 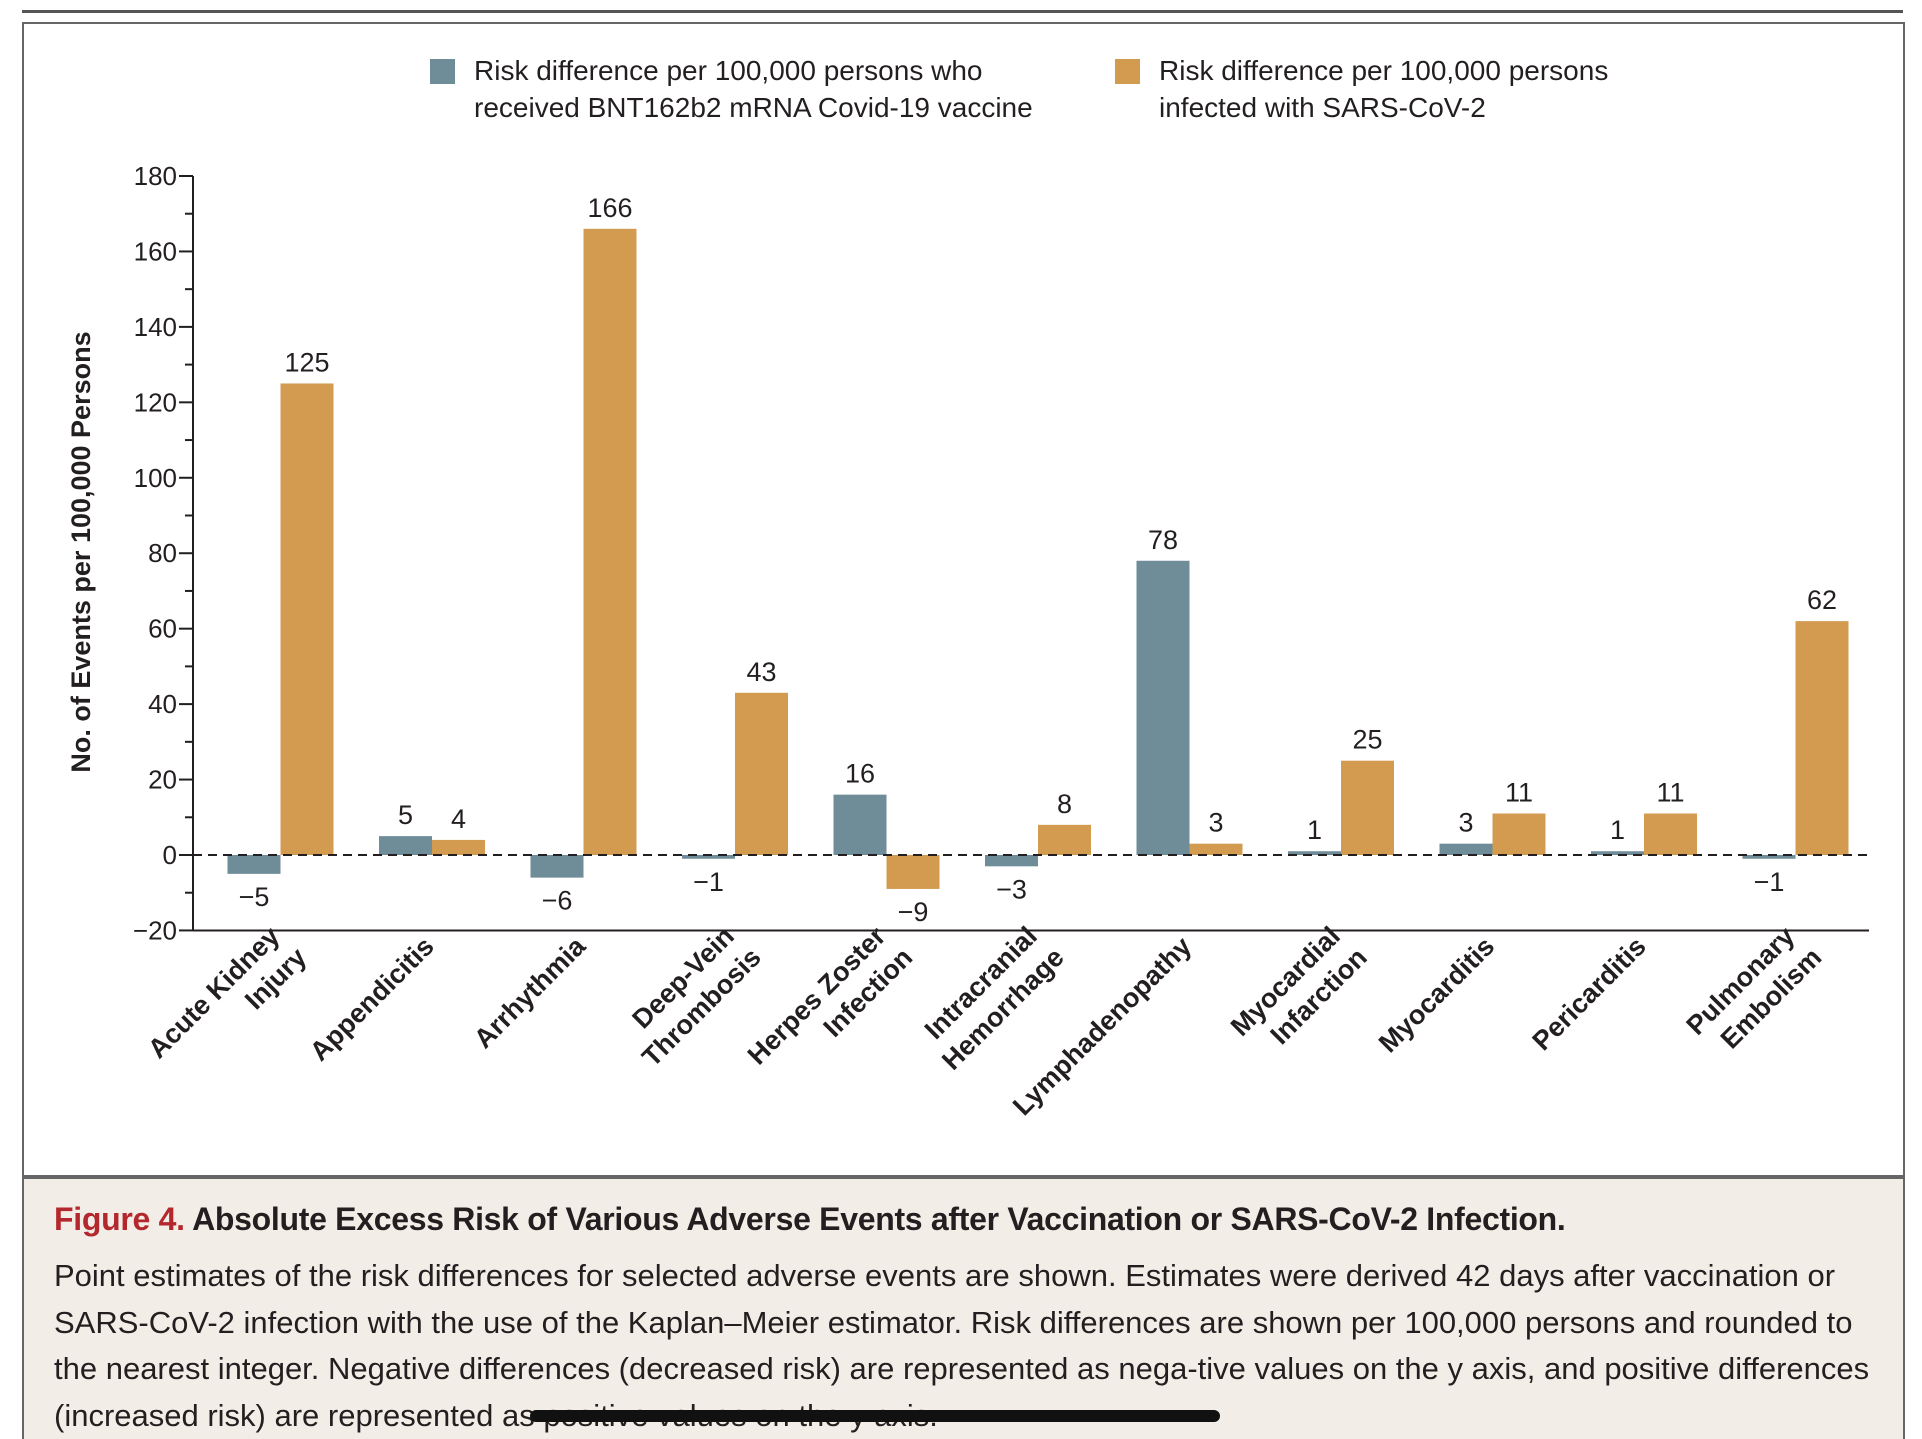 I want to click on data-label: 16, so click(x=860, y=774).